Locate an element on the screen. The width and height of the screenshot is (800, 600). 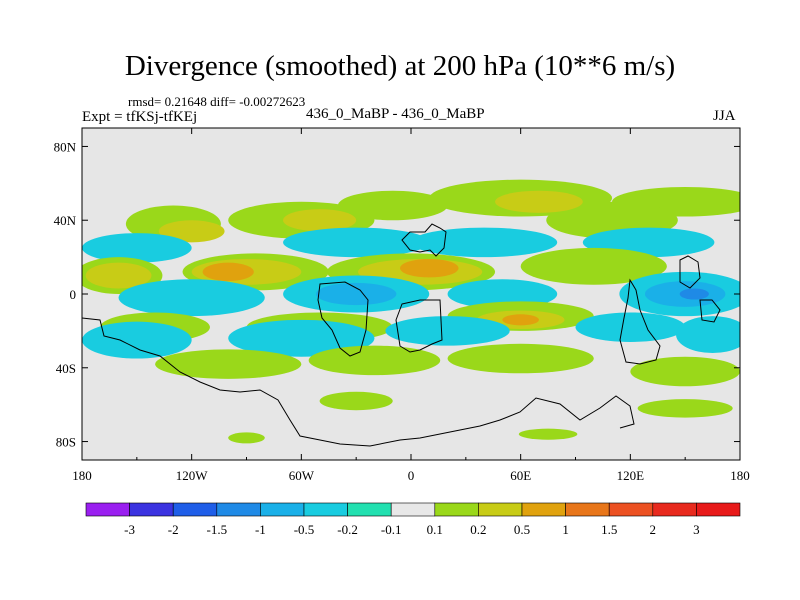
y-tick-label-1: 40N is located at coordinates (65, 220).